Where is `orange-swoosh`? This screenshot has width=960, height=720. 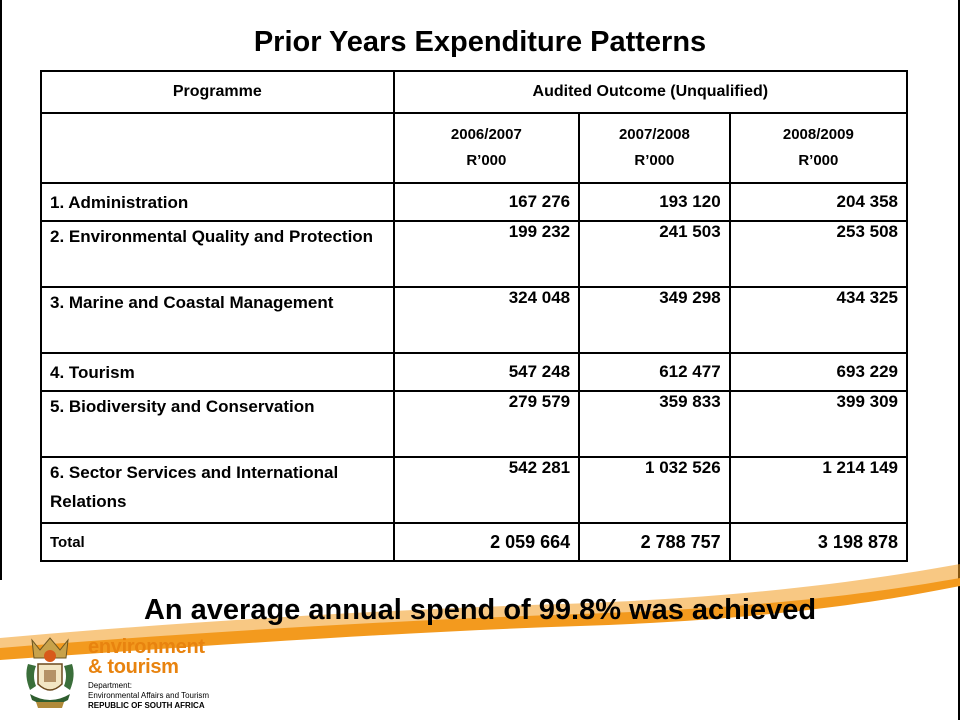 orange-swoosh is located at coordinates (480, 612).